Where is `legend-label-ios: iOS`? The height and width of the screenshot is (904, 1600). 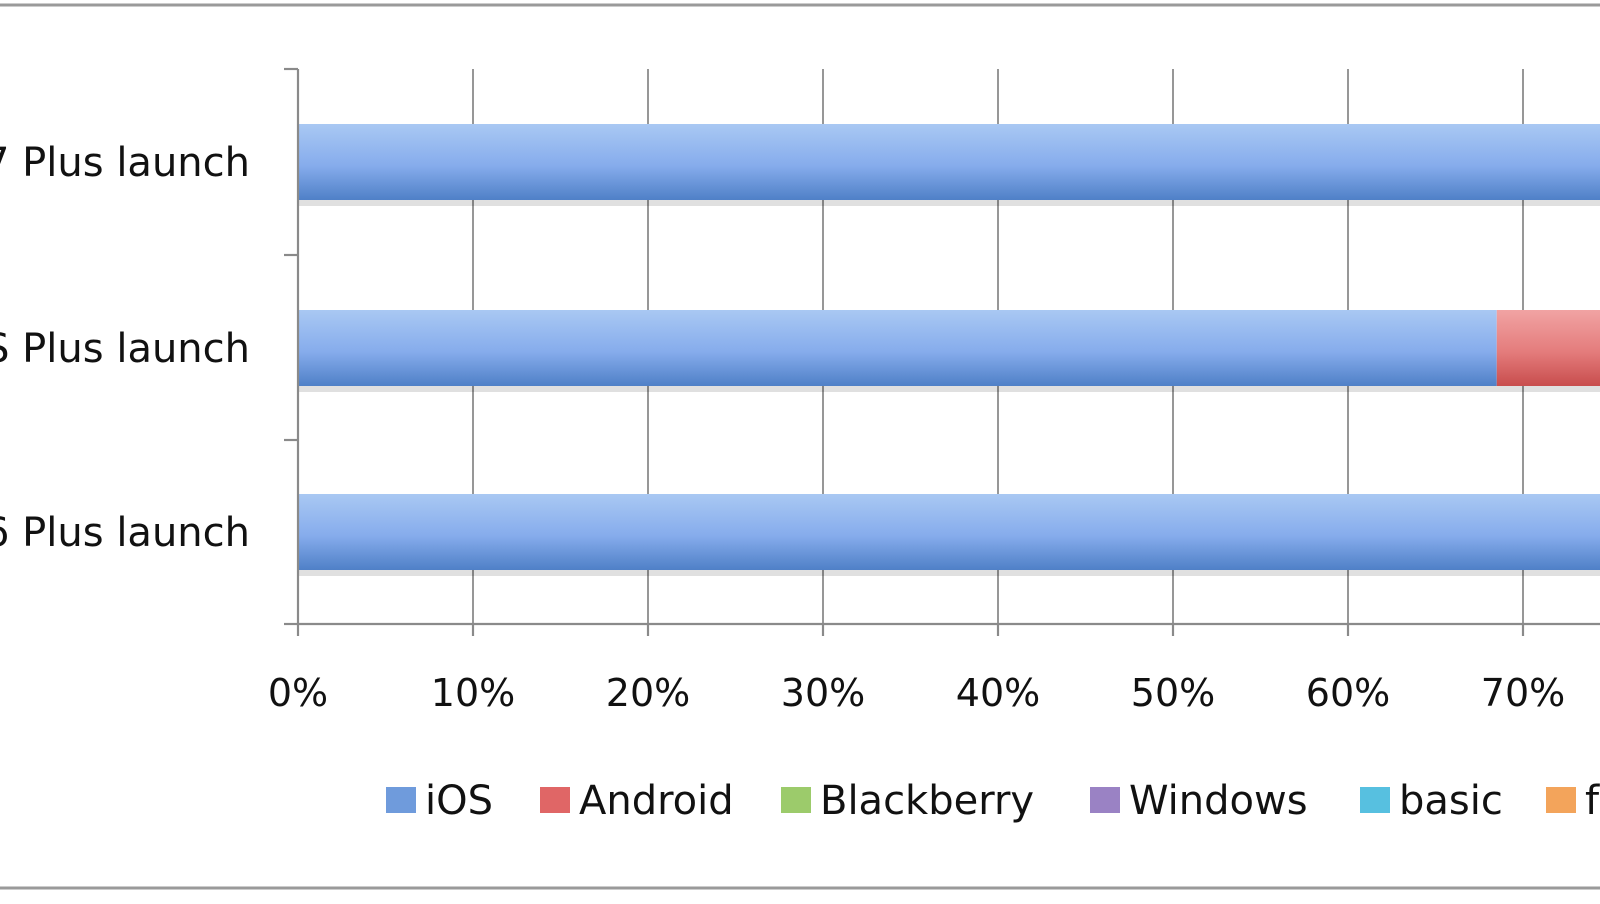 legend-label-ios: iOS is located at coordinates (459, 801).